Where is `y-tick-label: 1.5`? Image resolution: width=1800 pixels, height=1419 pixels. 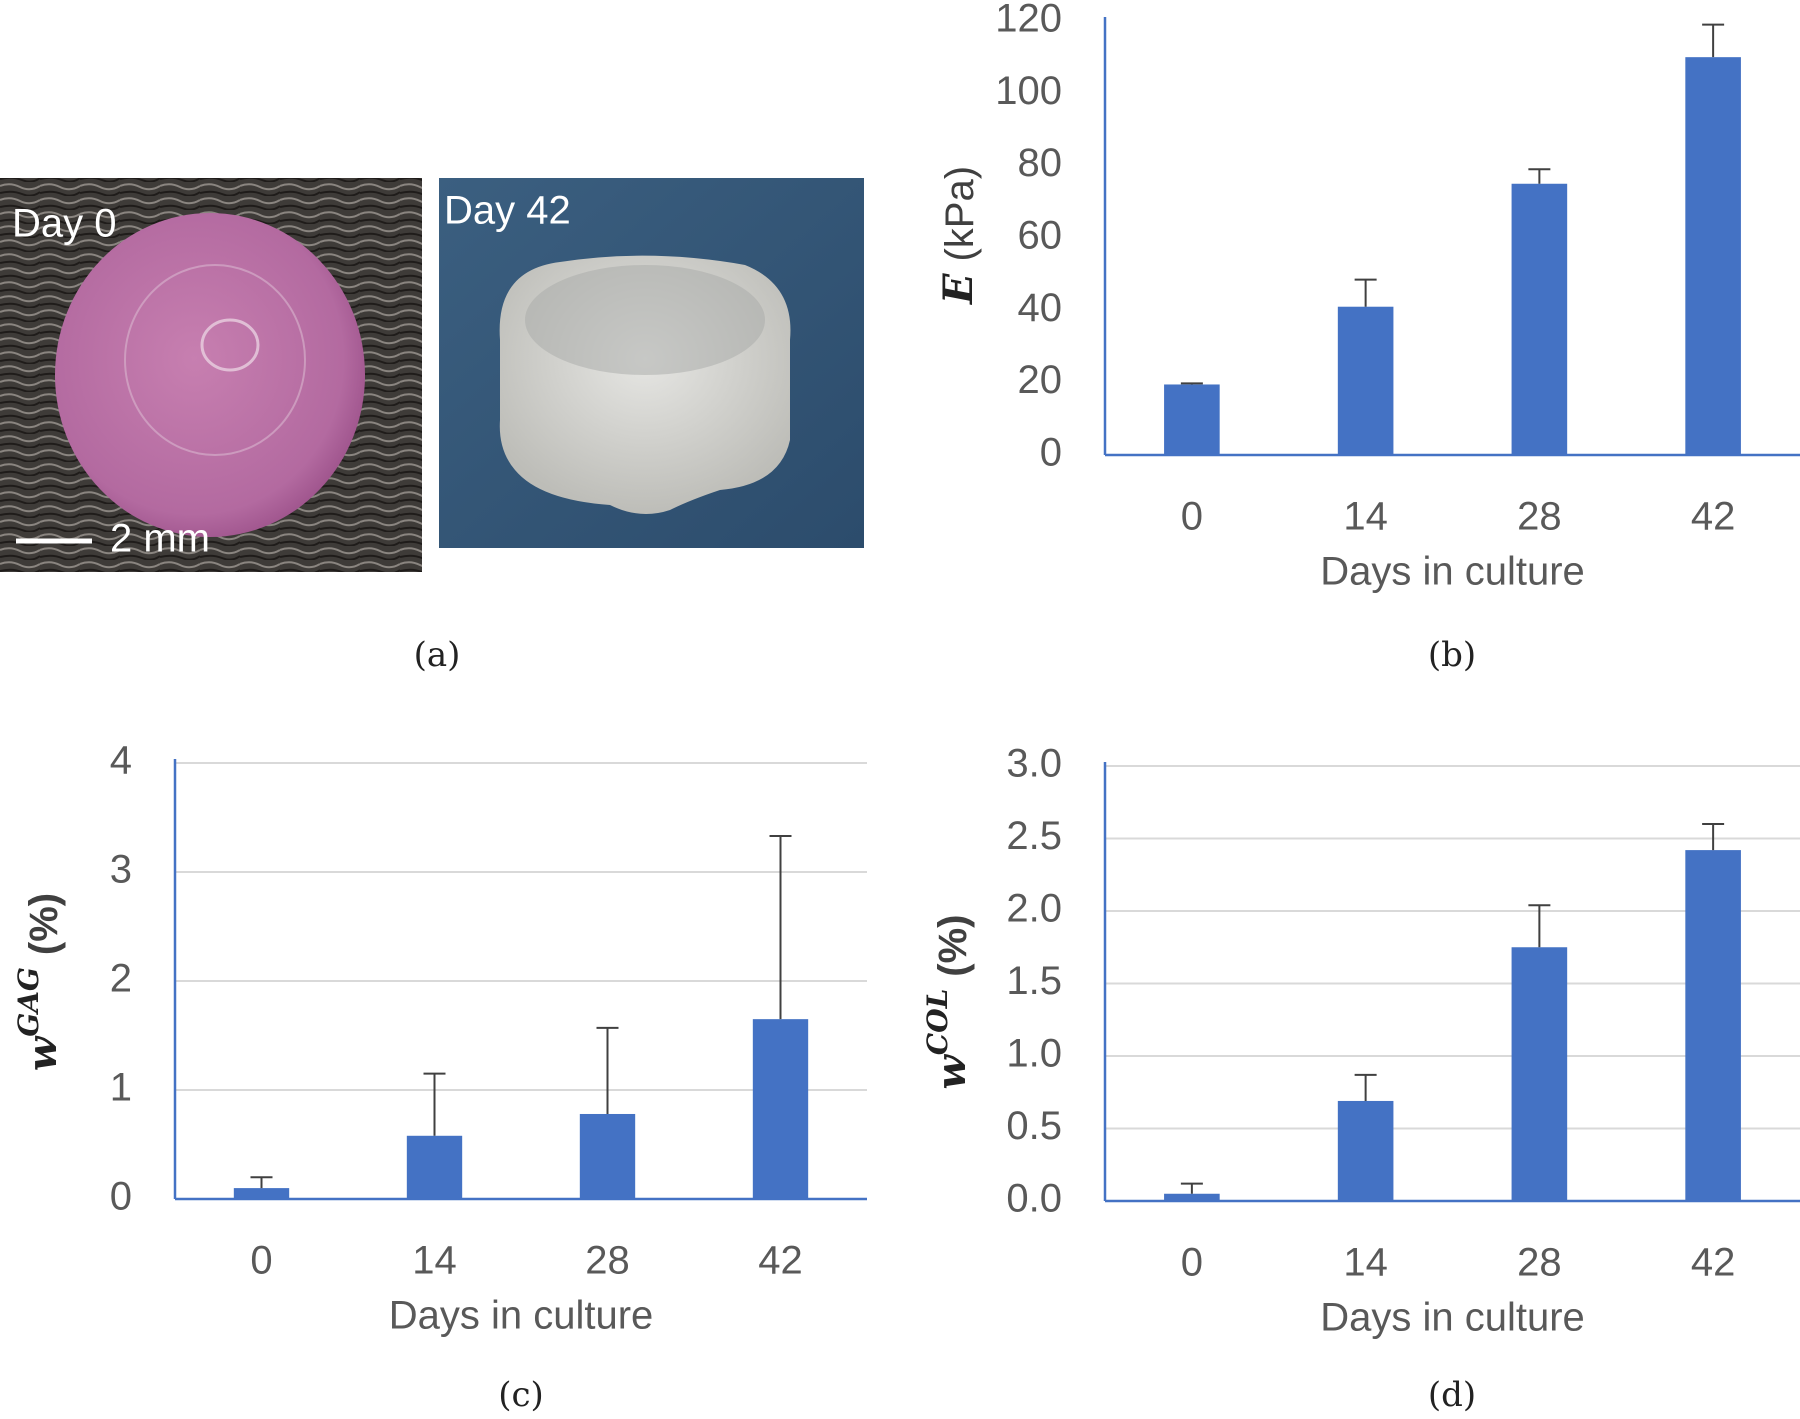 y-tick-label: 1.5 is located at coordinates (1034, 981).